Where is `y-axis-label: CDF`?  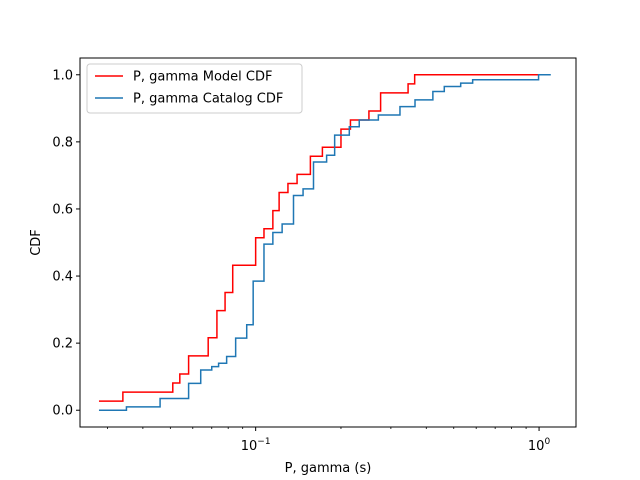 y-axis-label: CDF is located at coordinates (36, 242).